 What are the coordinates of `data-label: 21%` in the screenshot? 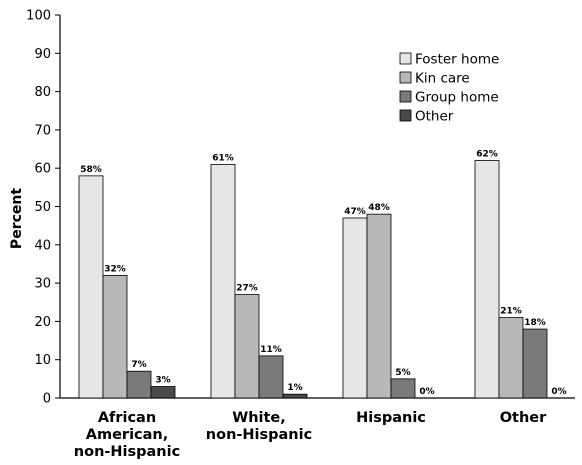 It's located at (511, 312).